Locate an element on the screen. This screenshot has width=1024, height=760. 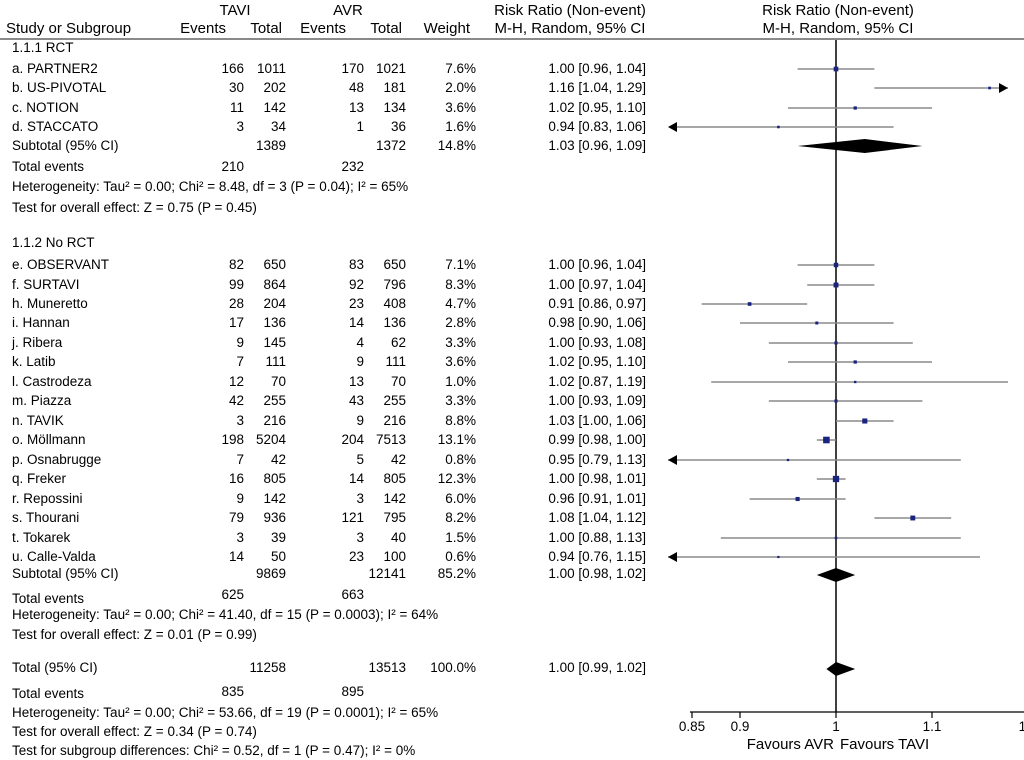
avr-total: 62 is located at coordinates (398, 342).